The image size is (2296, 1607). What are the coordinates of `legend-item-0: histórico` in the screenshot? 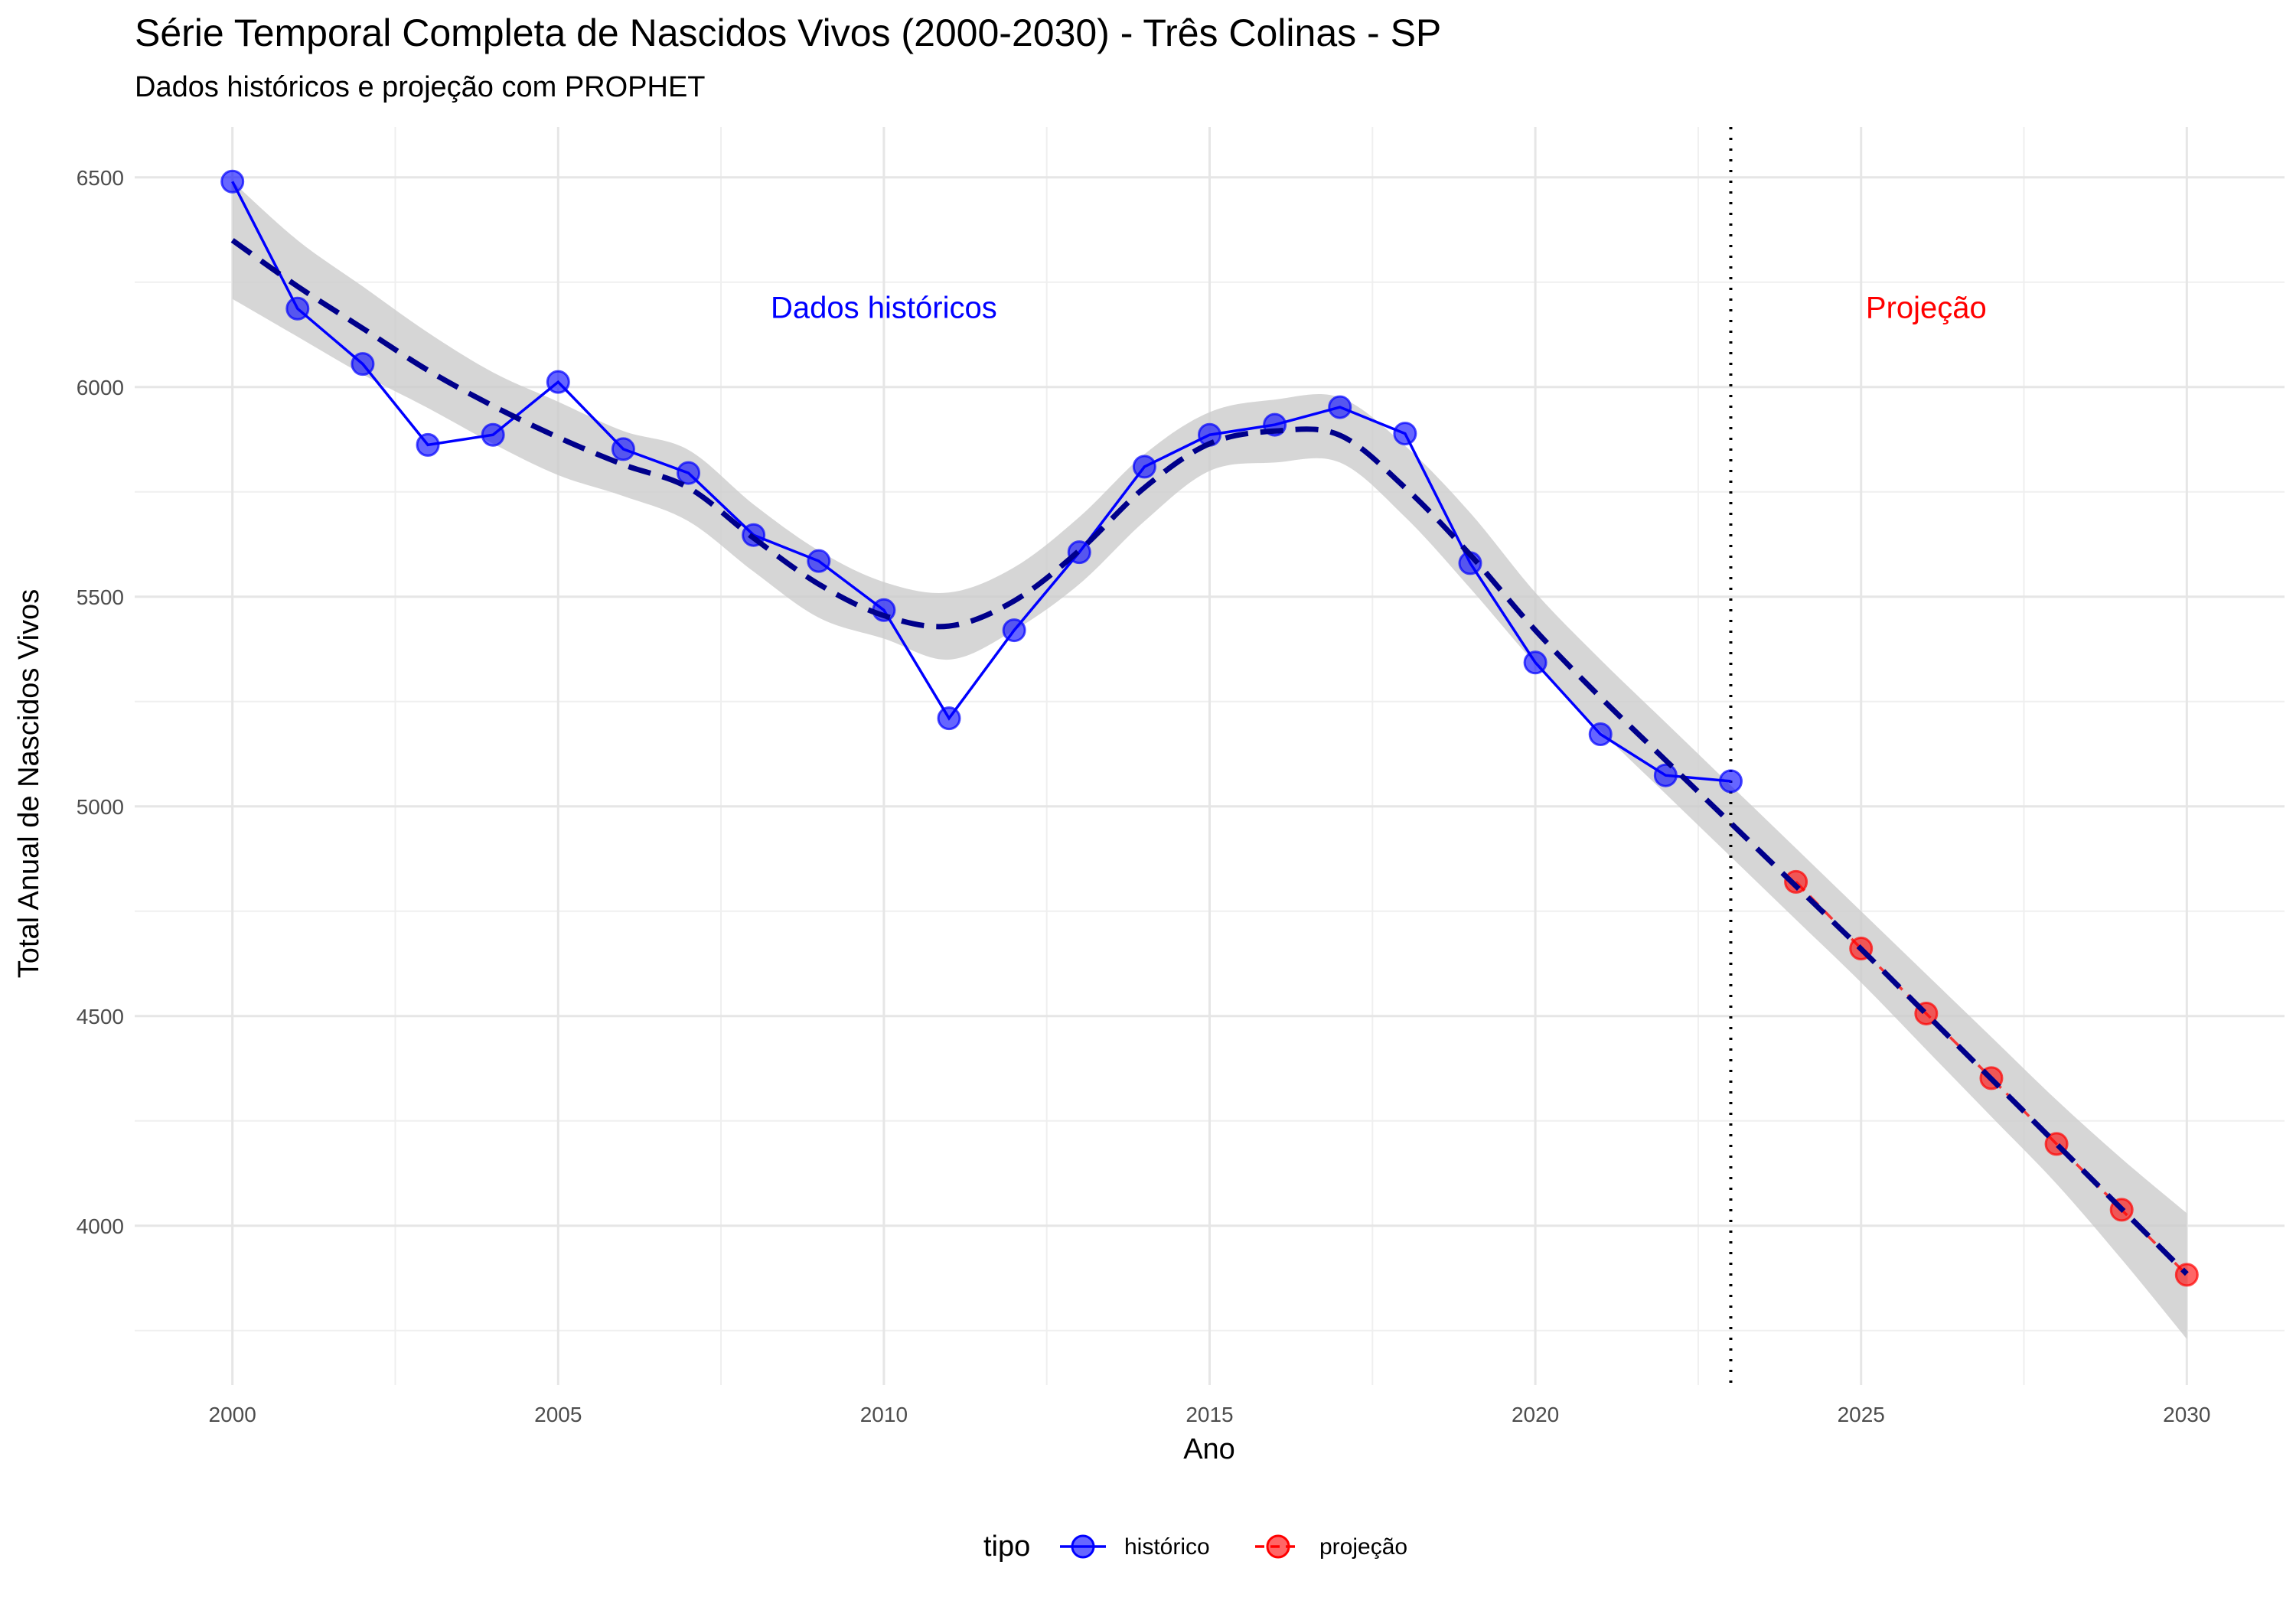 It's located at (1135, 1547).